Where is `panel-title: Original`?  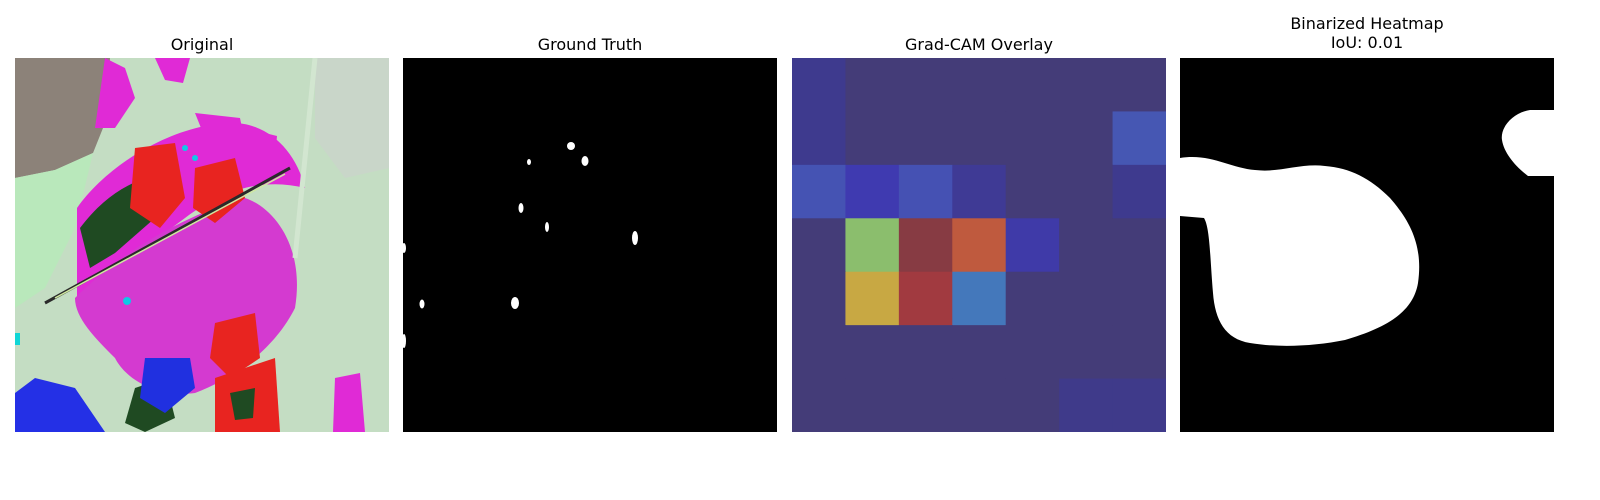
panel-title: Original is located at coordinates (202, 44).